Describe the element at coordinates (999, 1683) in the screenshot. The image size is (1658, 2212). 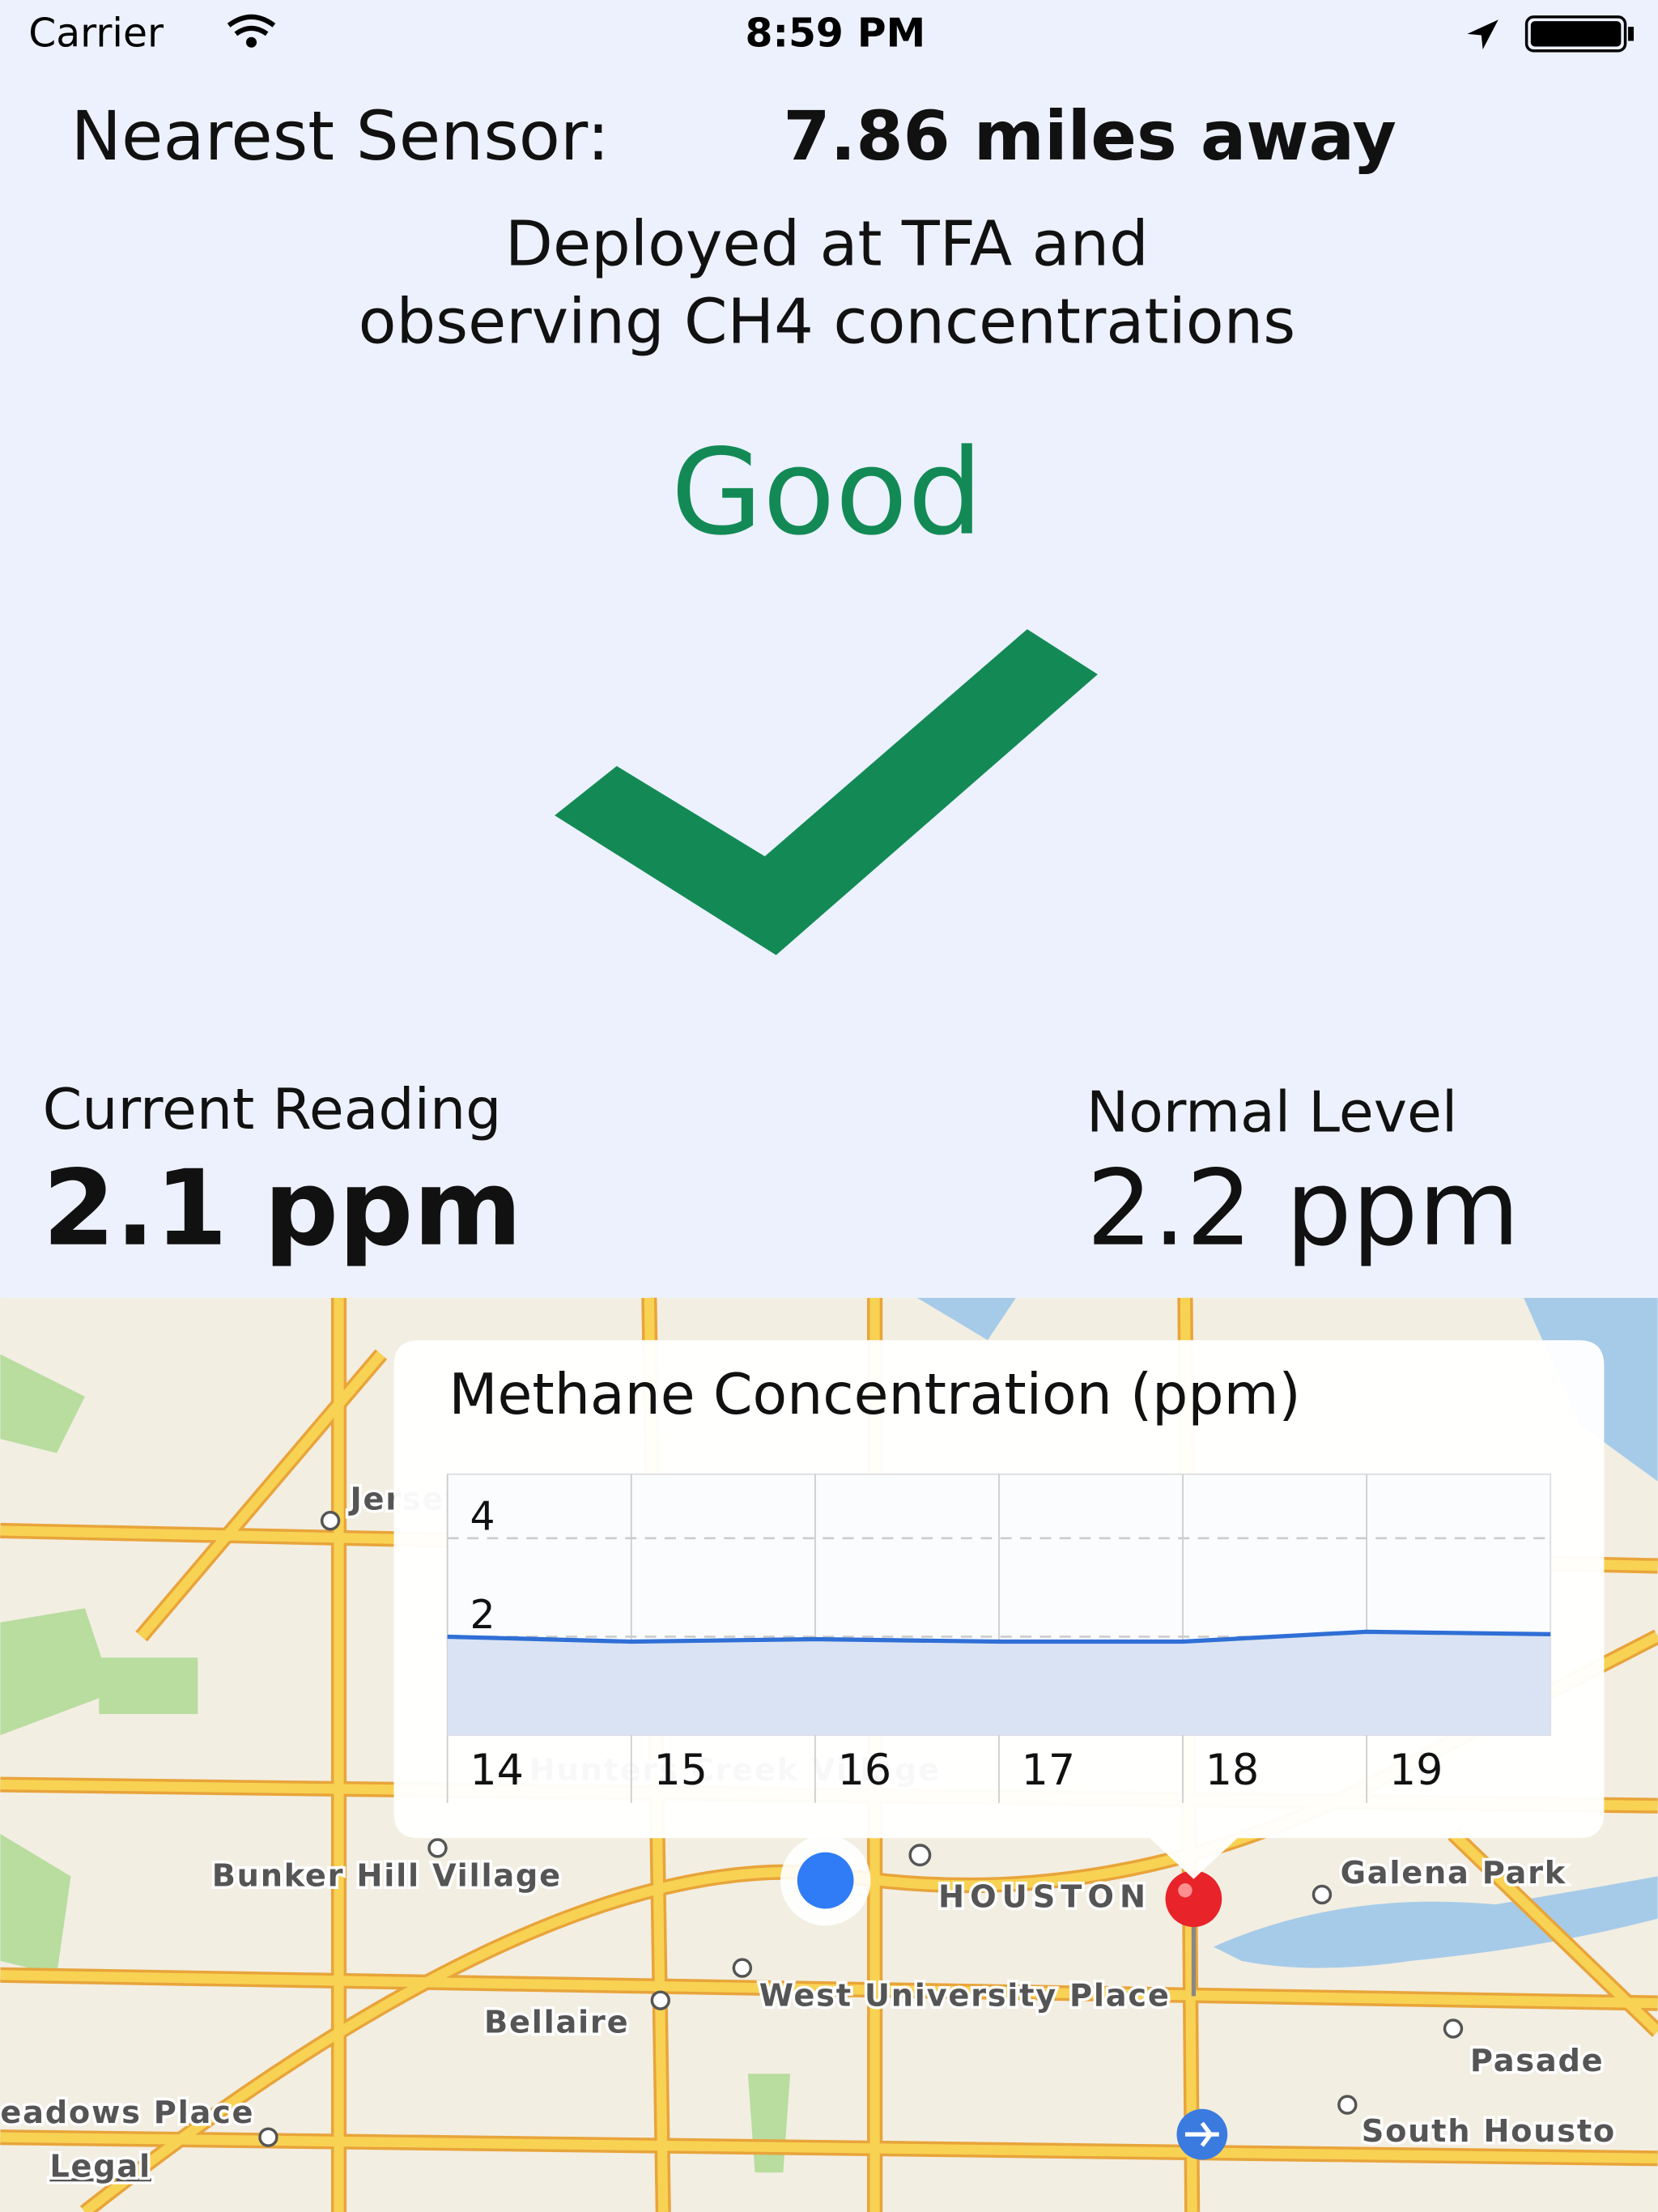
I see `area` at that location.